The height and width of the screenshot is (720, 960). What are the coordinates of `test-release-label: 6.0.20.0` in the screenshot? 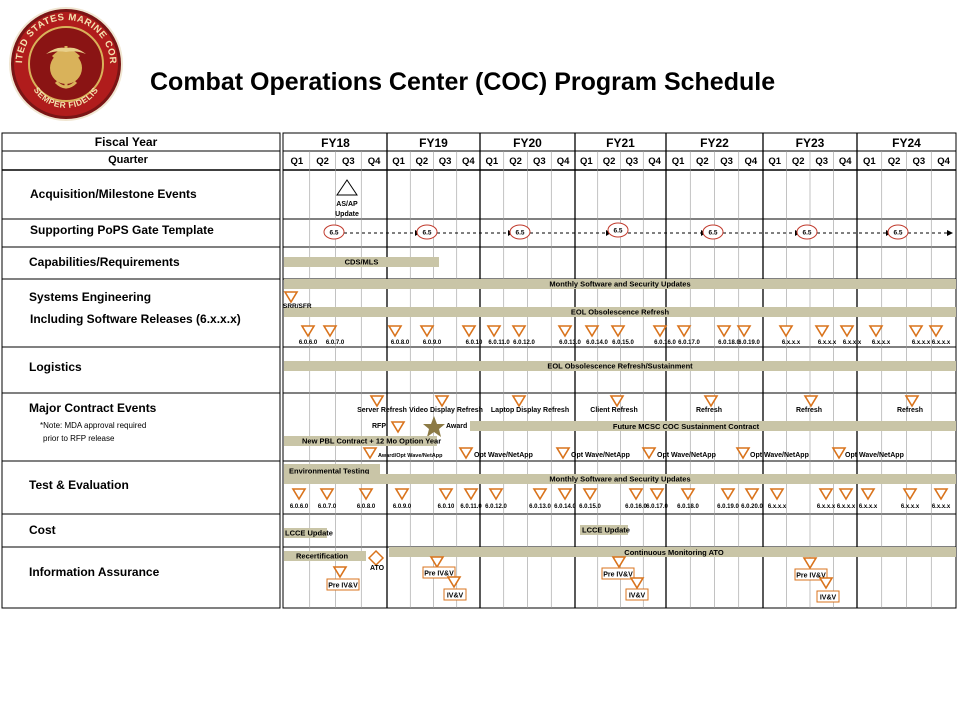 It's located at (752, 507).